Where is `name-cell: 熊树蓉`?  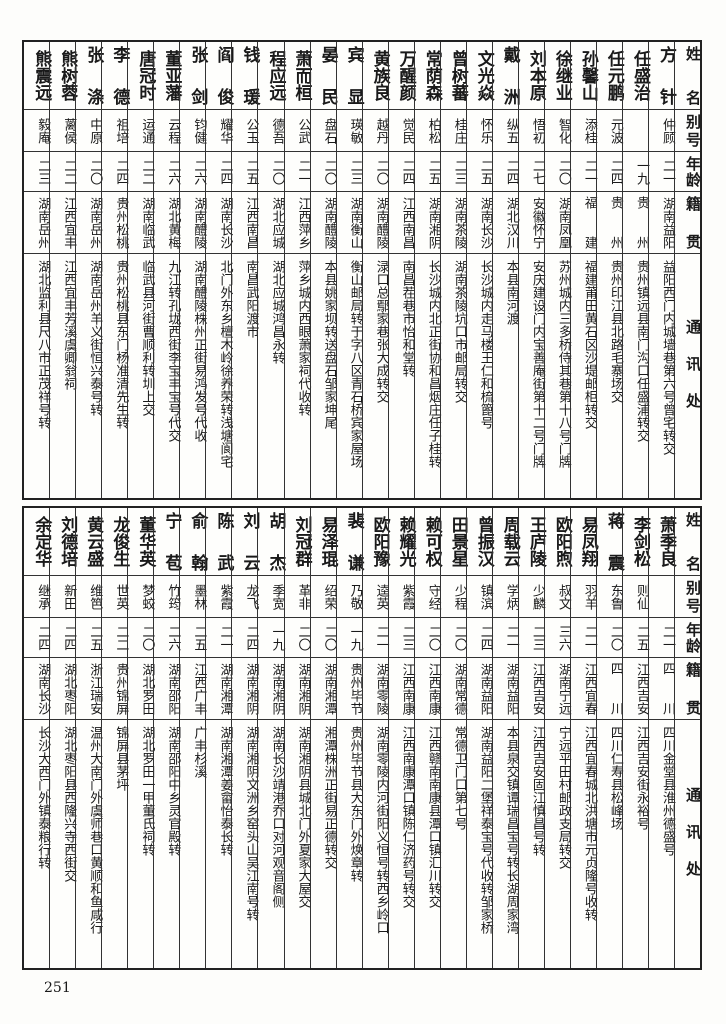
name-cell: 熊树蓉 is located at coordinates (63, 76).